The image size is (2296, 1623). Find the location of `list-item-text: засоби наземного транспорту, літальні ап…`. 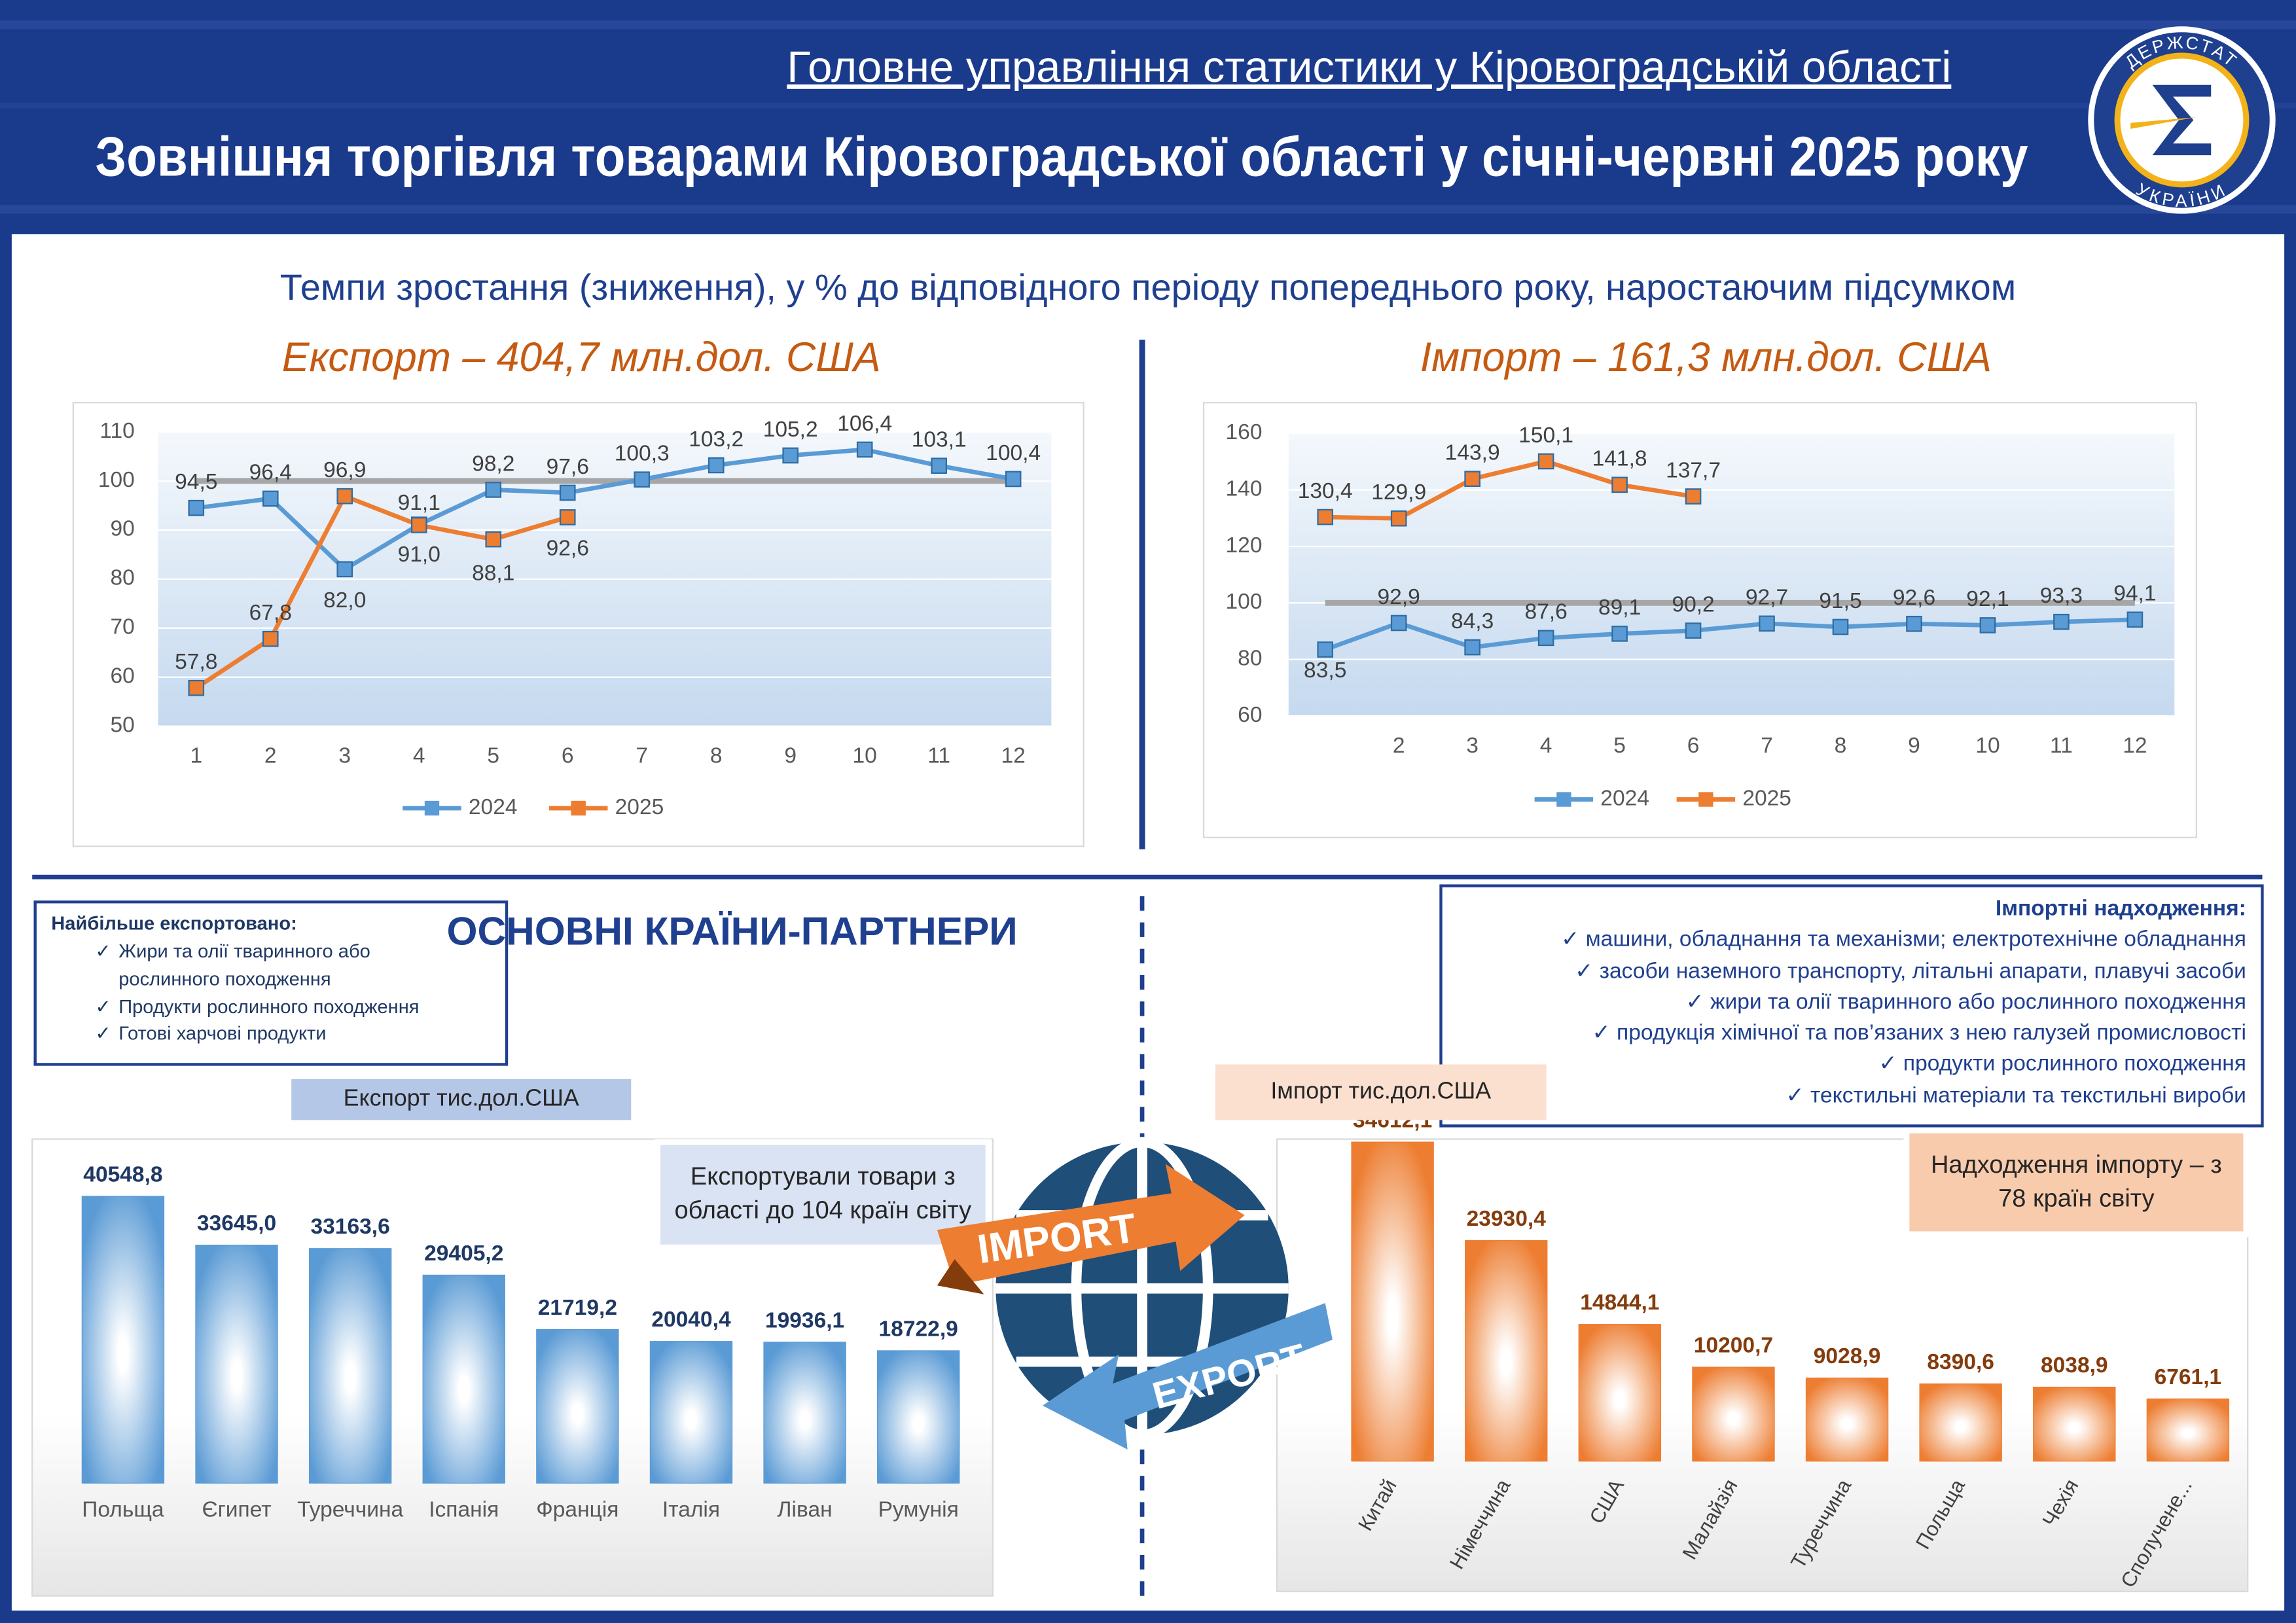

list-item-text: засоби наземного транспорту, літальні ап… is located at coordinates (1922, 971).